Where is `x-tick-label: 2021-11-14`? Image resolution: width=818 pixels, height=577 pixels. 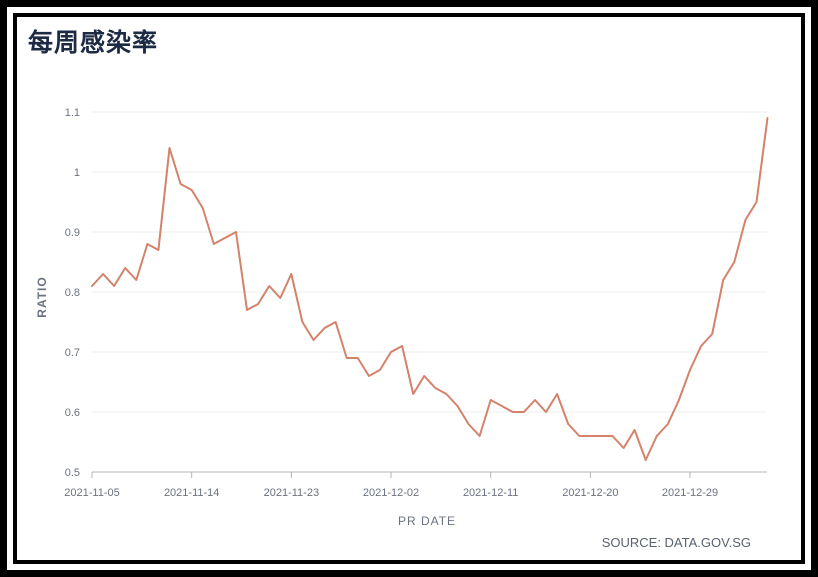 x-tick-label: 2021-11-14 is located at coordinates (191, 493).